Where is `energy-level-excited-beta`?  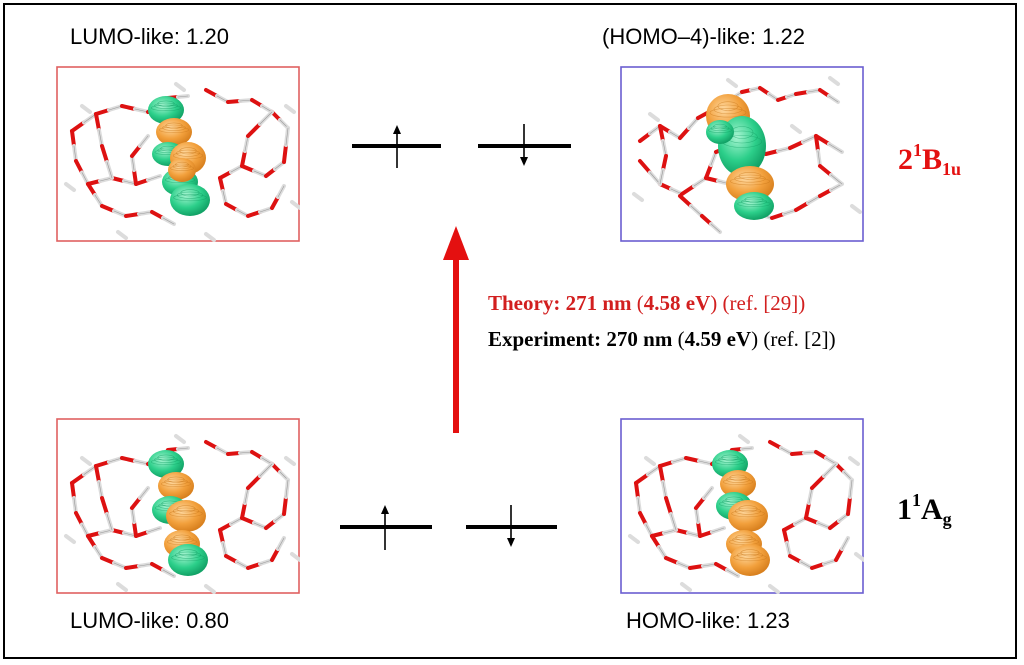 energy-level-excited-beta is located at coordinates (524, 145).